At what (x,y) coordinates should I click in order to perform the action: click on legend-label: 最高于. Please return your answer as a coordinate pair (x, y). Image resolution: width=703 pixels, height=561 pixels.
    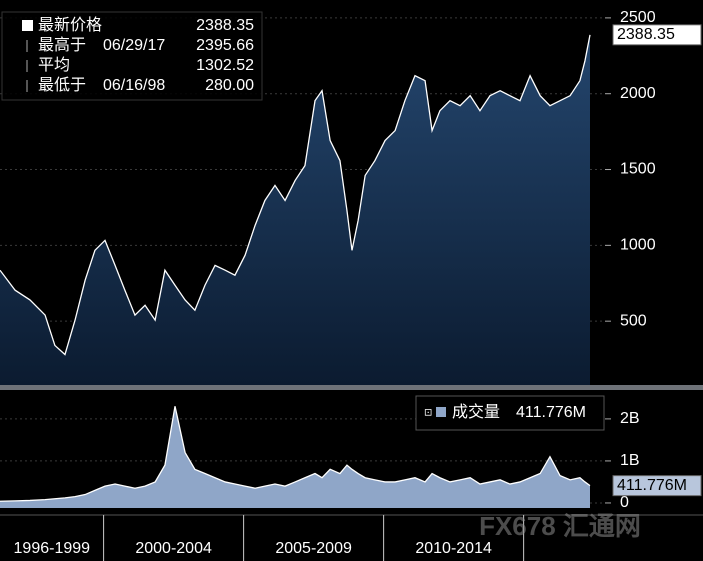
    Looking at the image, I should click on (62, 45).